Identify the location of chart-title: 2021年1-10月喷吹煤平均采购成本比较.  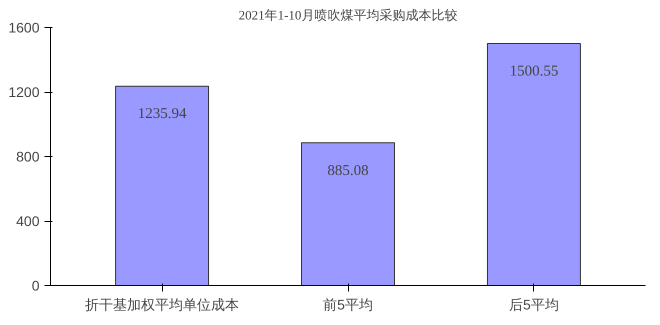
(348, 15).